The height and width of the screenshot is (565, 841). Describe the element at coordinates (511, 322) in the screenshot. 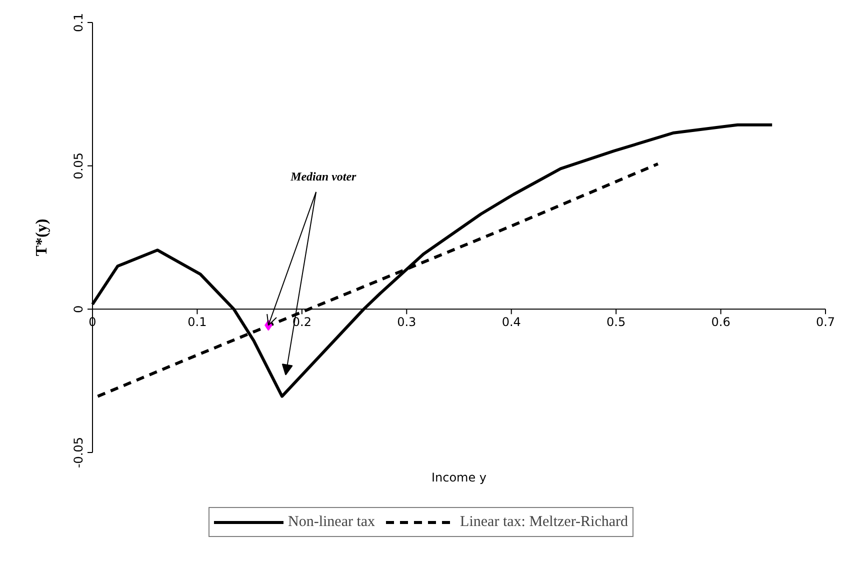

I see `x-tick-label: 0.4` at that location.